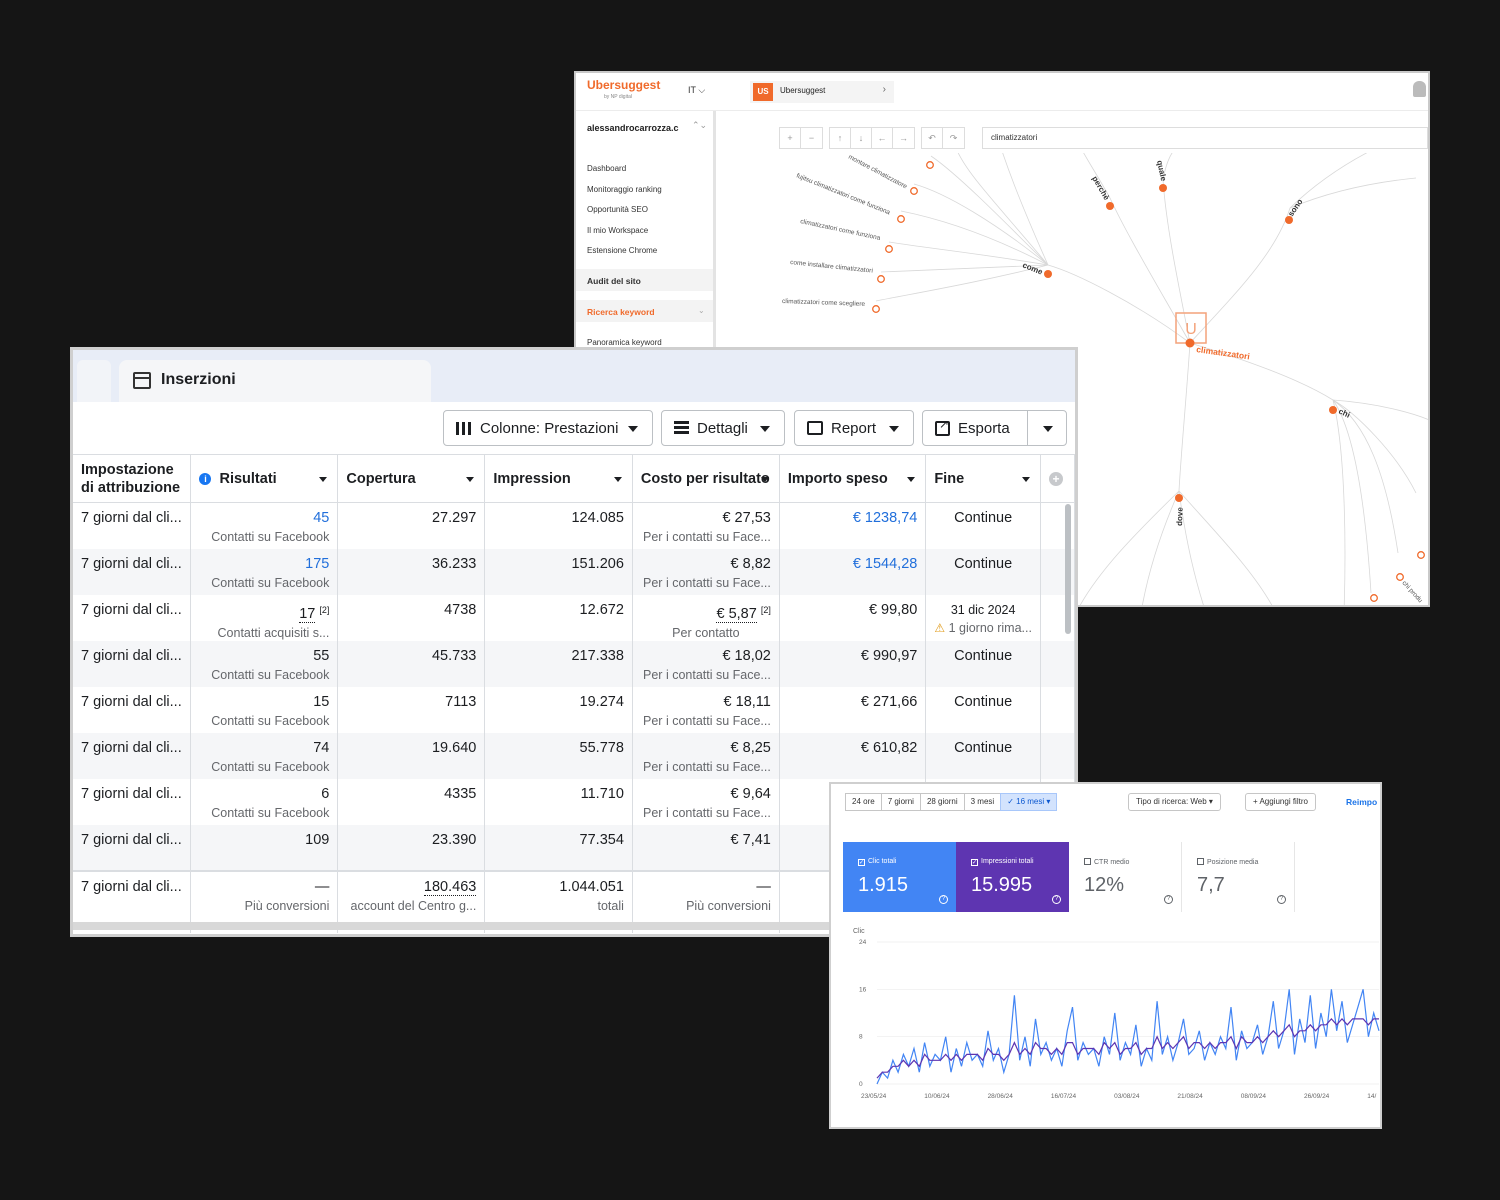 This screenshot has width=1500, height=1200. What do you see at coordinates (983, 478) in the screenshot?
I see `header-fine: Fine` at bounding box center [983, 478].